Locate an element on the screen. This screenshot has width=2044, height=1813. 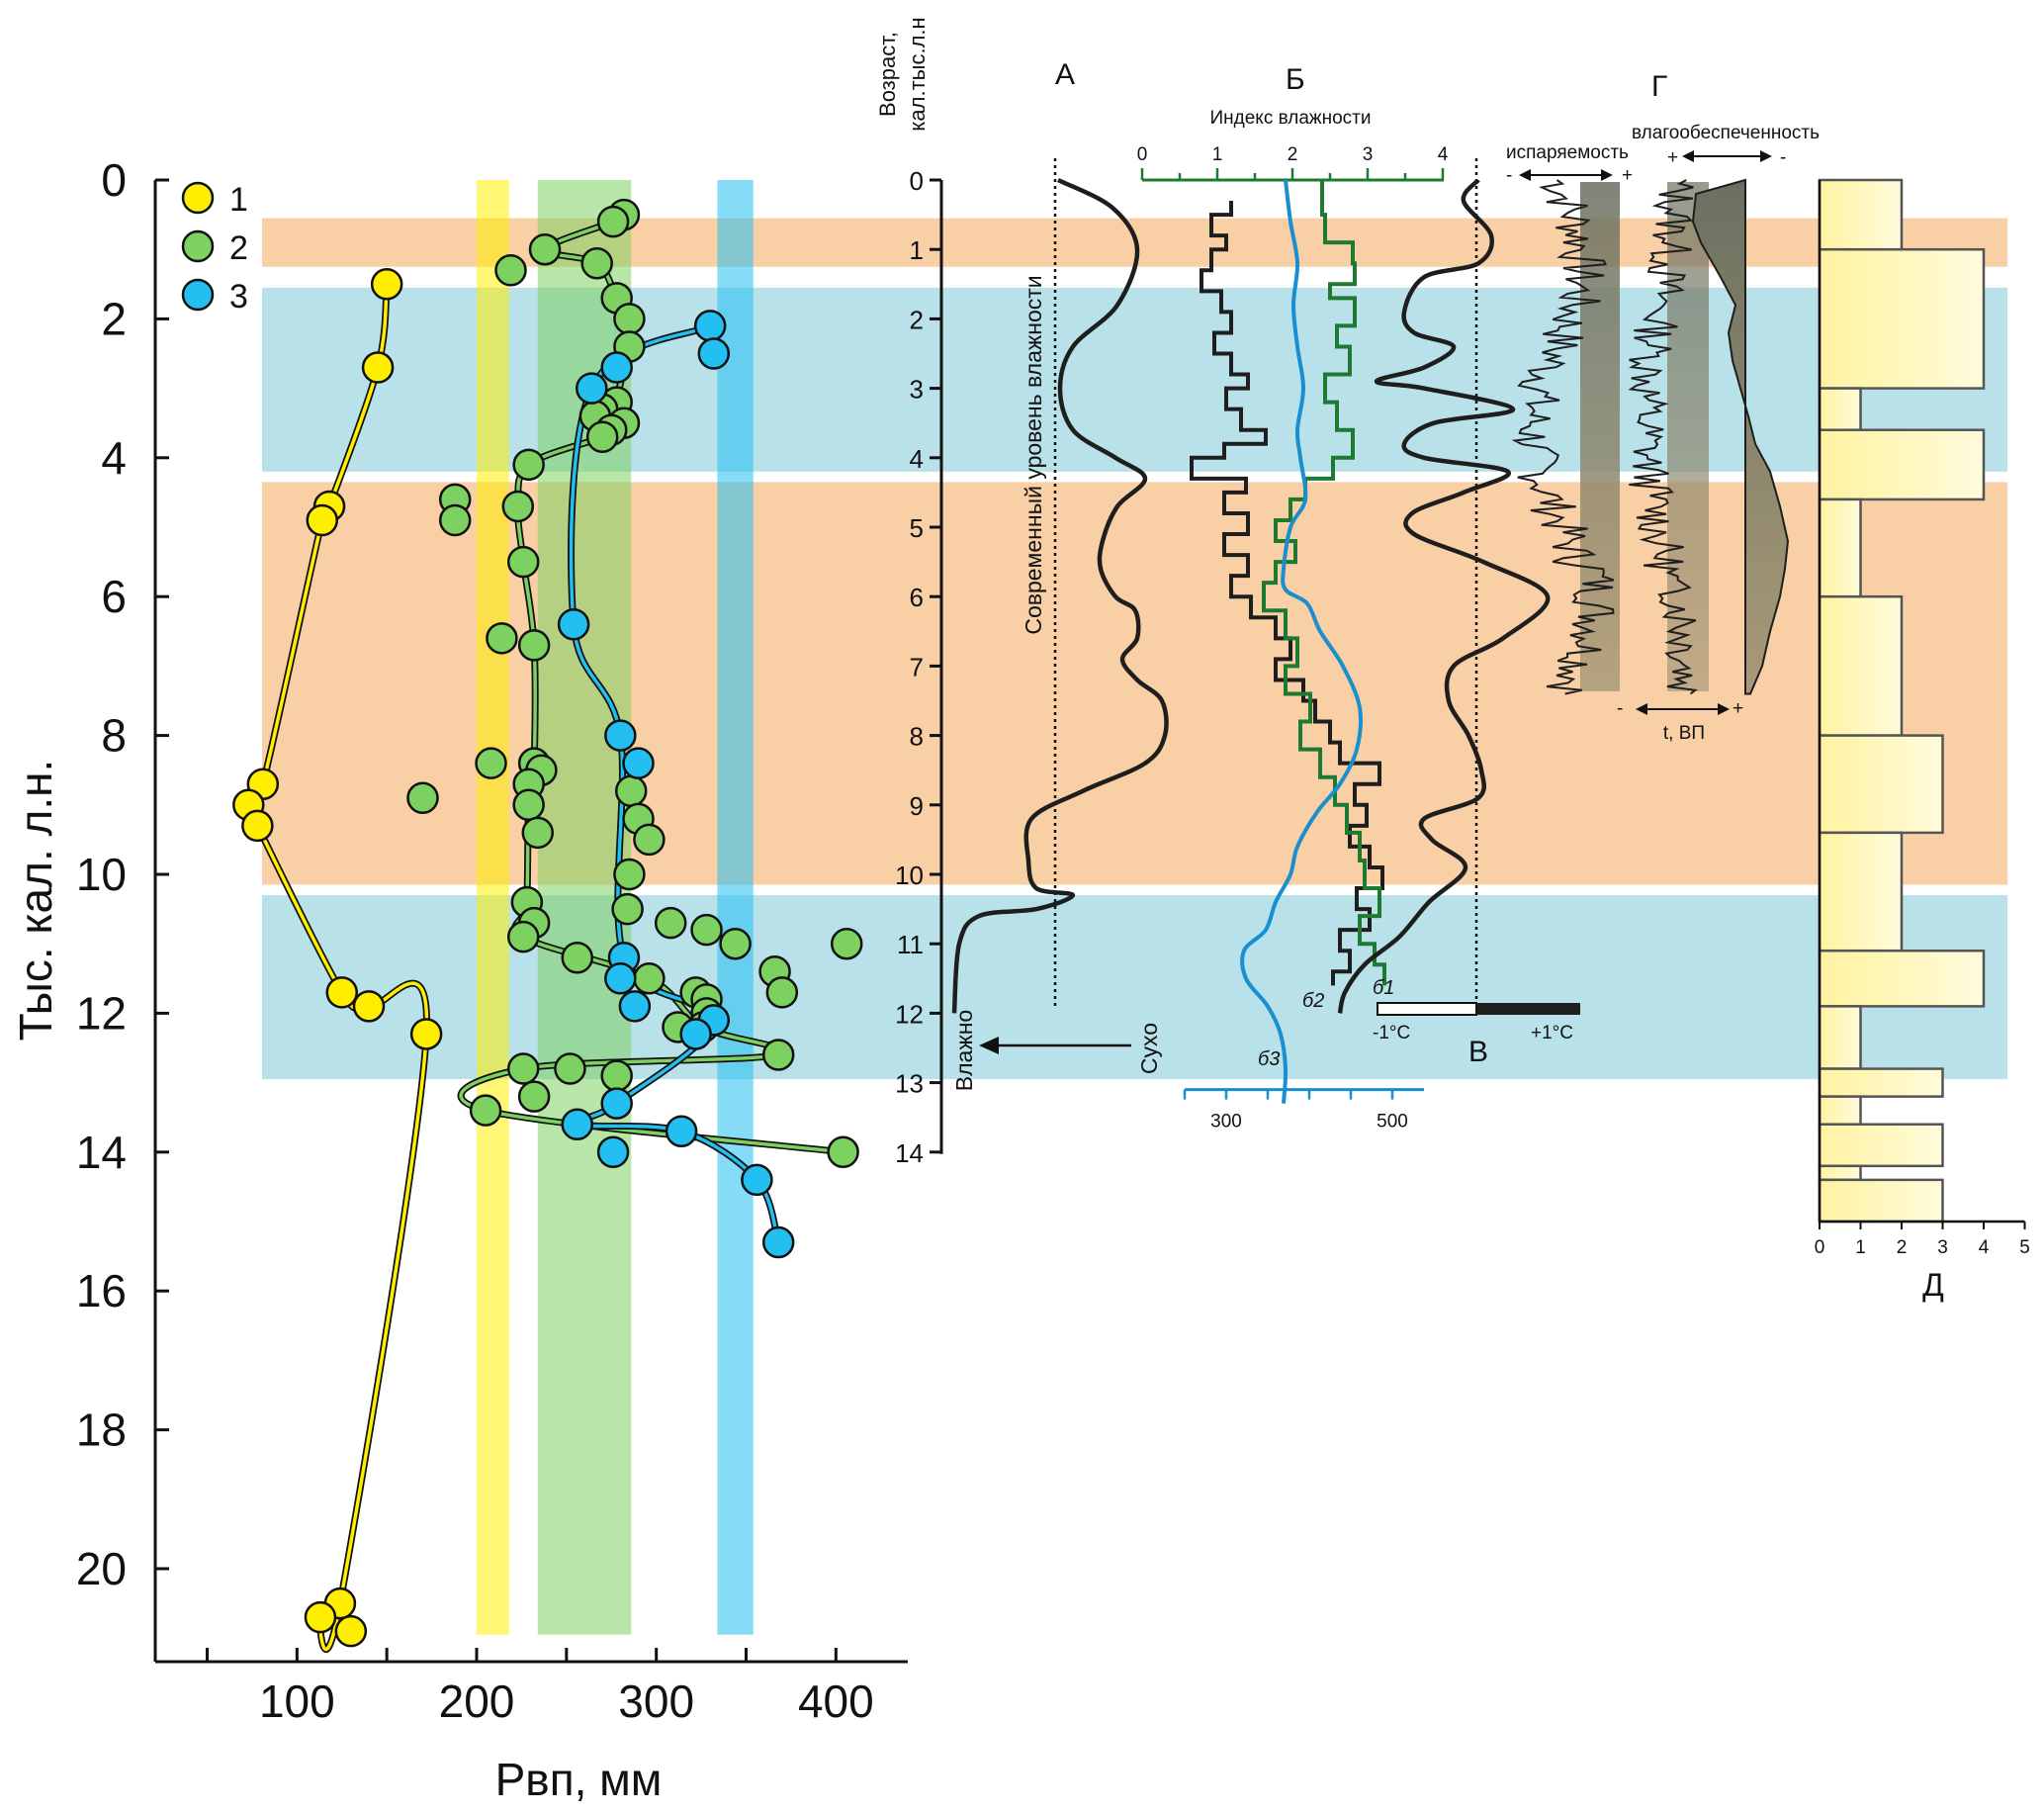
panel-a-letter: А is located at coordinates (1065, 74).